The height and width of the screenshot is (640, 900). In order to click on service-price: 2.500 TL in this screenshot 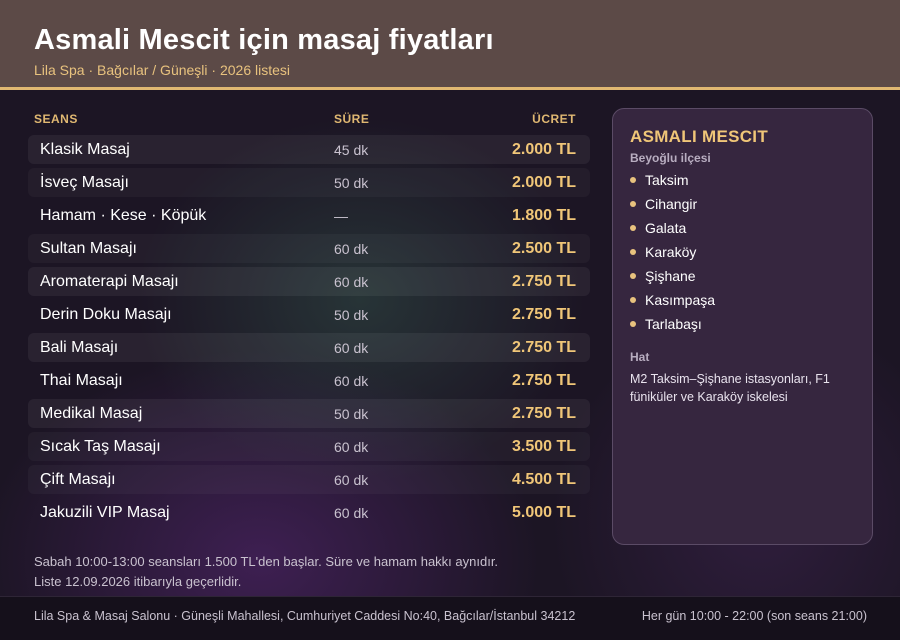, I will do `click(543, 248)`.